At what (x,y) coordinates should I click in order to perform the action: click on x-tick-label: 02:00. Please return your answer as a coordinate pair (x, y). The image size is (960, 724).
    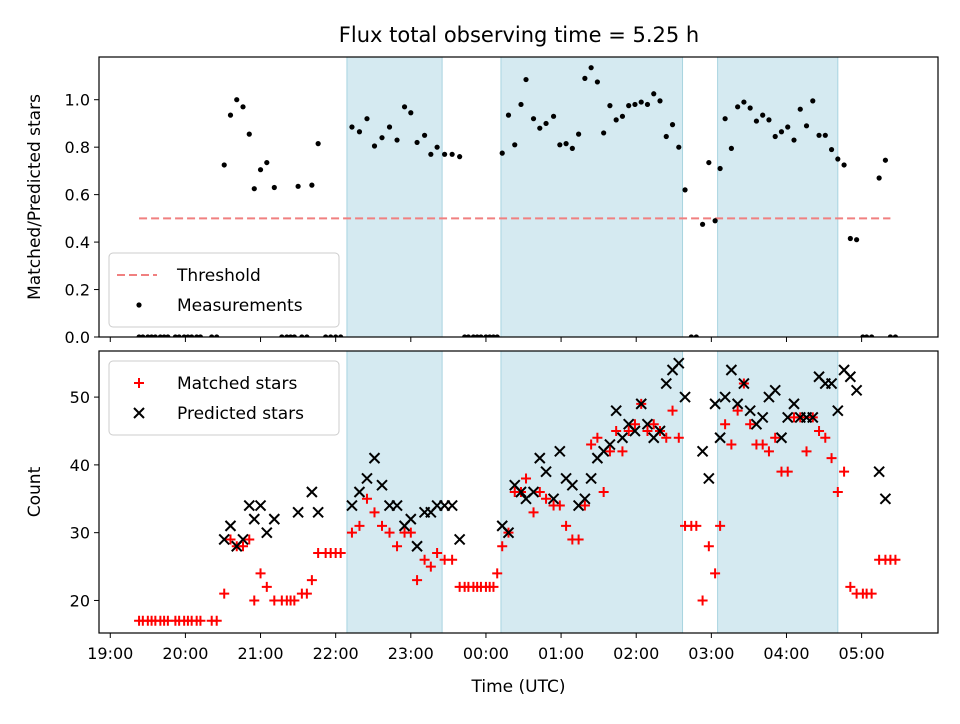
    Looking at the image, I should click on (636, 653).